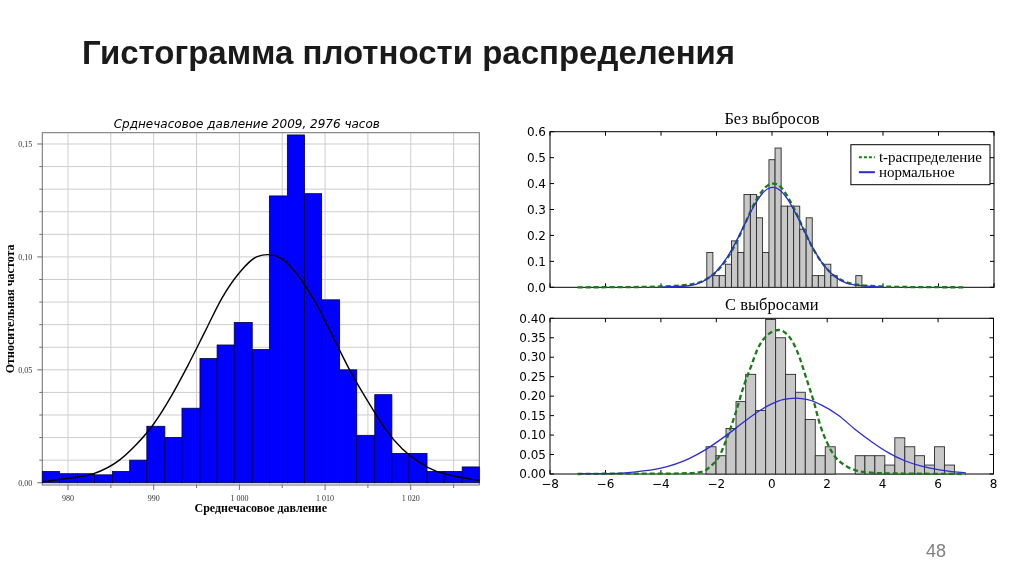 This screenshot has height=574, width=1024. Describe the element at coordinates (68, 498) in the screenshot. I see `x-tick-label: 980` at that location.